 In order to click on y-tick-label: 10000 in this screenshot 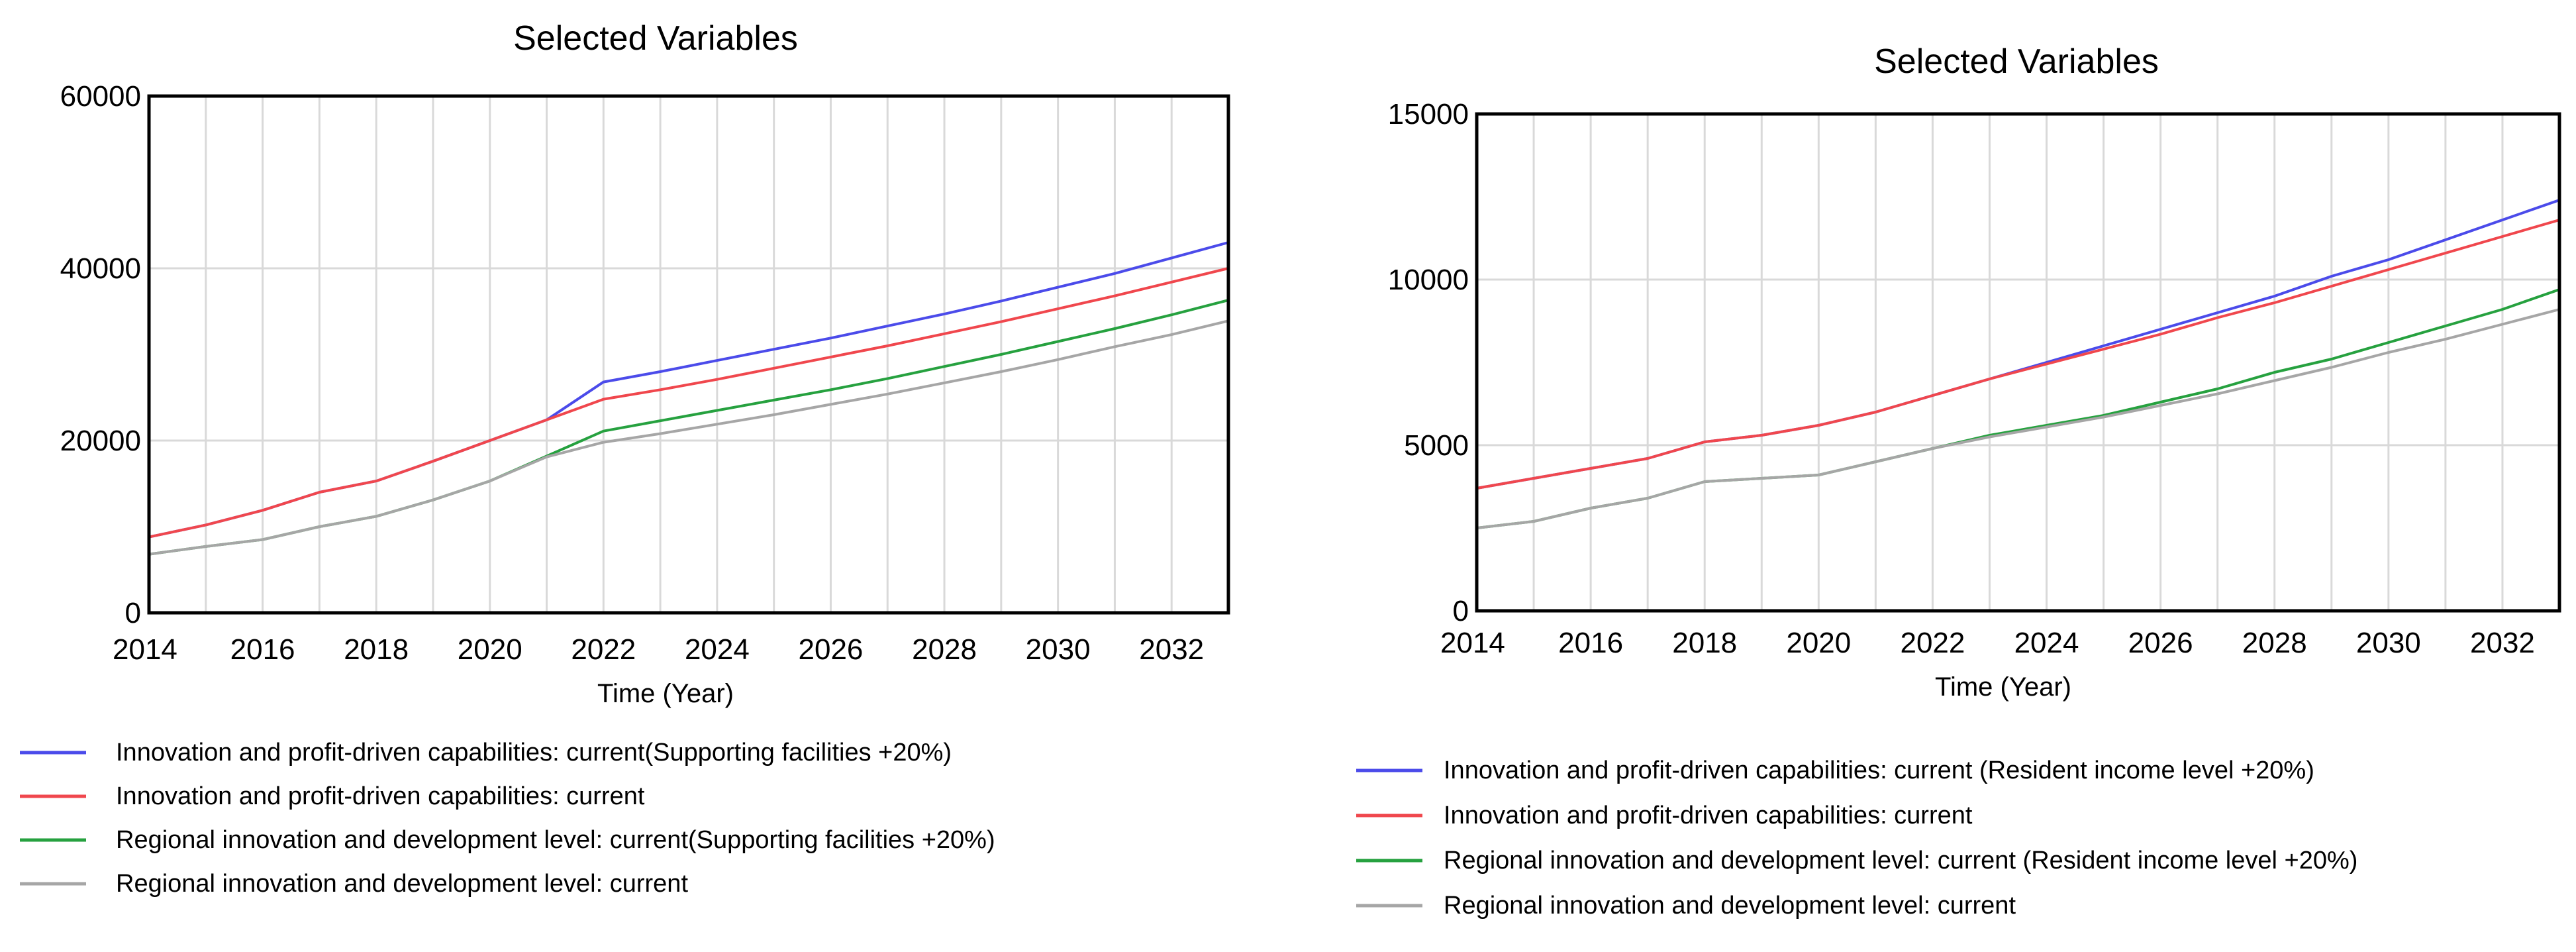, I will do `click(1428, 280)`.